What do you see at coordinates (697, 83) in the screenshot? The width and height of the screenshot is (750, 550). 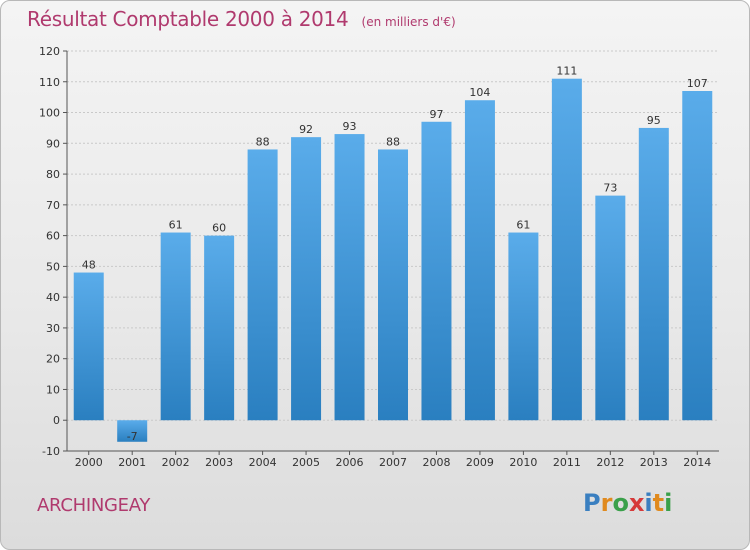 I see `value-label: 107` at bounding box center [697, 83].